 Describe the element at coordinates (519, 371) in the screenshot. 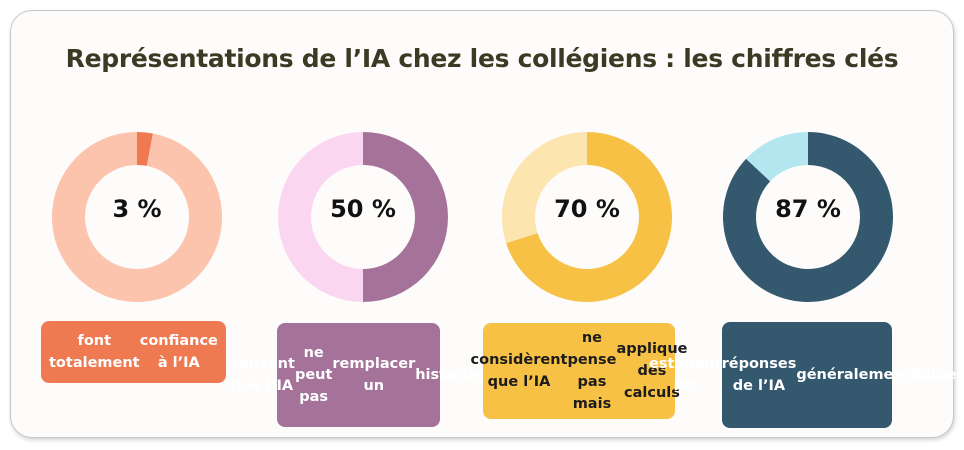

I see `caption-line: considèrent que l’IA` at that location.